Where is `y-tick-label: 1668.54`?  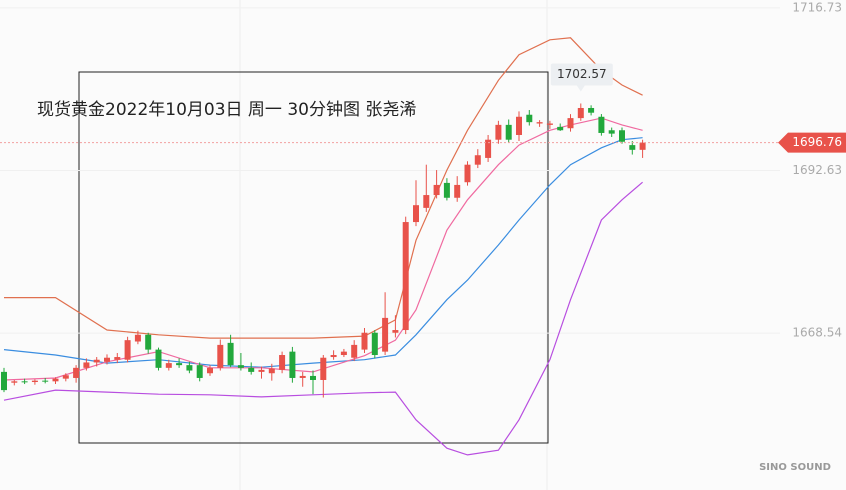 y-tick-label: 1668.54 is located at coordinates (817, 333).